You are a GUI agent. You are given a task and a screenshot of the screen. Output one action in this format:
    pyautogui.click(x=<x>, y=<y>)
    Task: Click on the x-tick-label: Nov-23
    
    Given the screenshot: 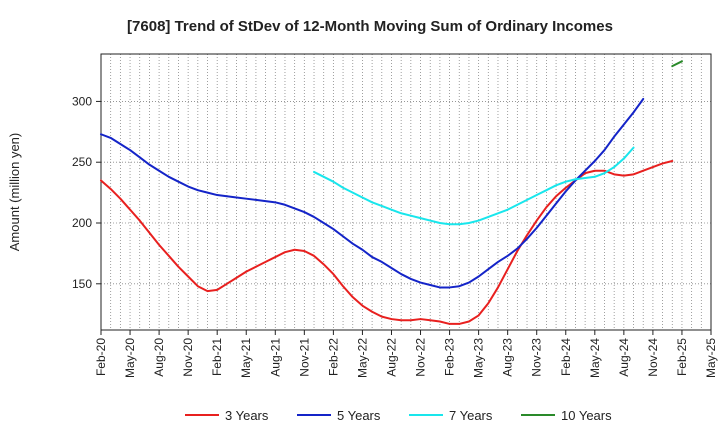 What is the action you would take?
    pyautogui.click(x=537, y=357)
    